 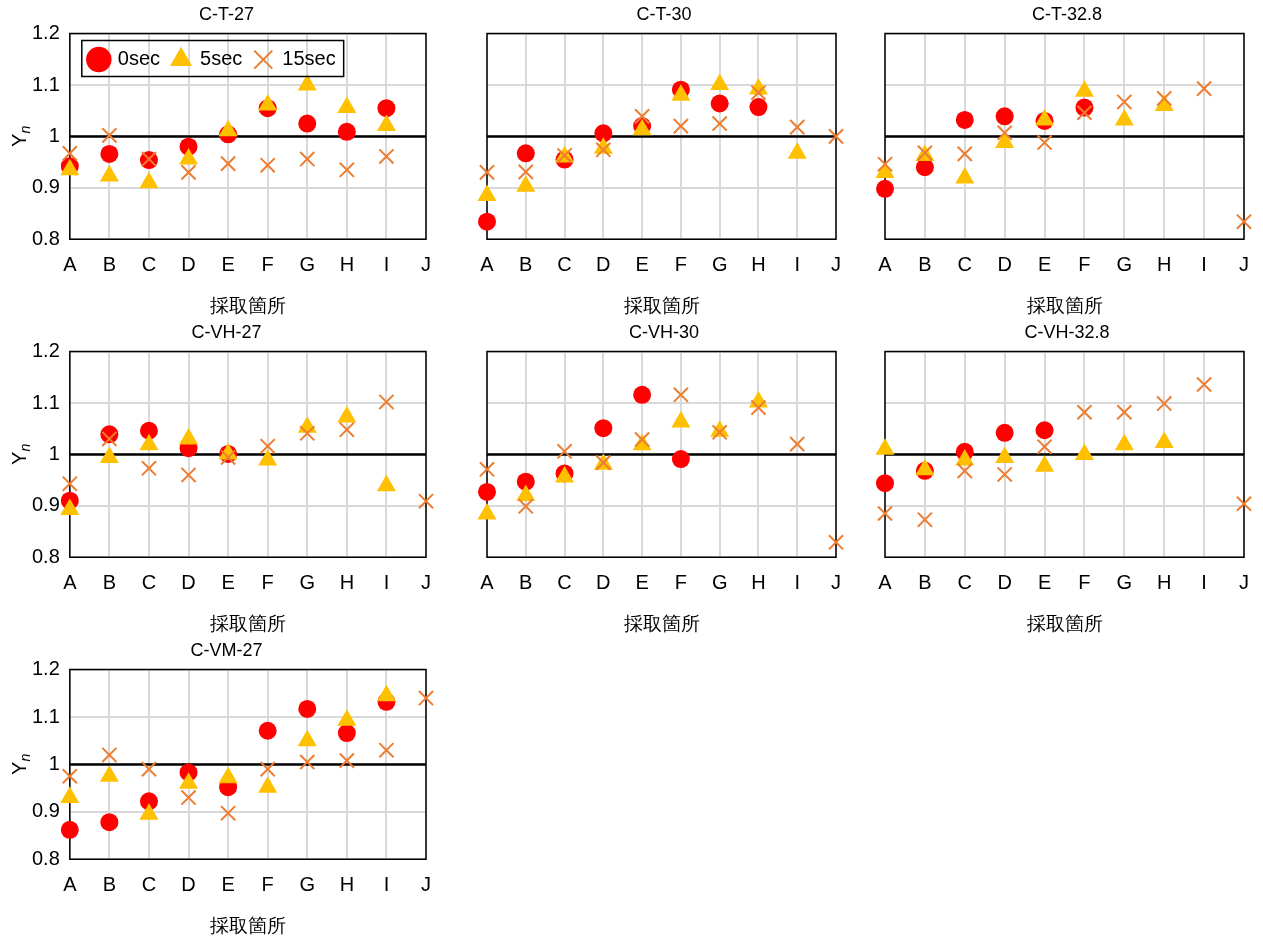 What do you see at coordinates (226, 13) in the screenshot?
I see `chart-title: C-T-27` at bounding box center [226, 13].